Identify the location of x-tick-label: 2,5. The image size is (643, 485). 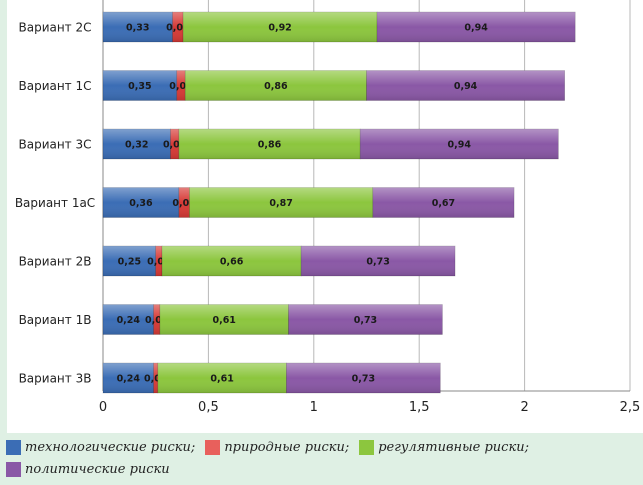
(630, 407).